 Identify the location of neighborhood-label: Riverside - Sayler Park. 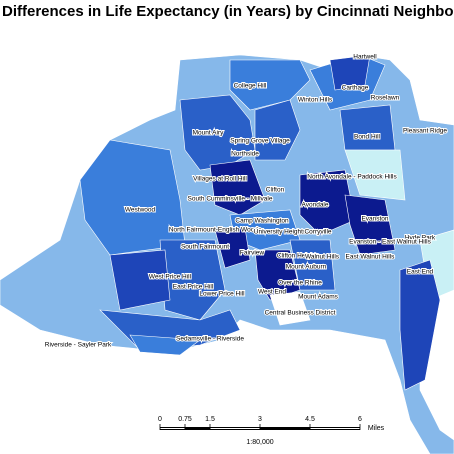
(78, 345).